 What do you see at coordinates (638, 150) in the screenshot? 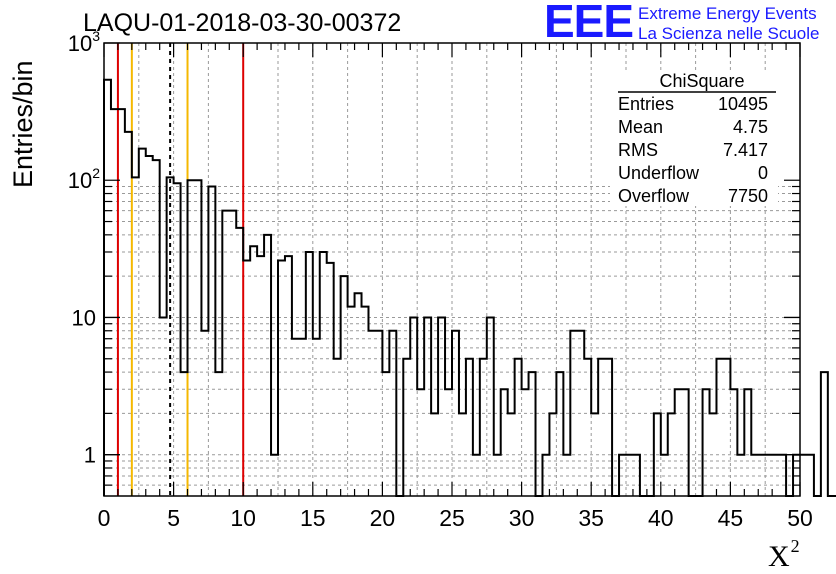
I see `stats-row-label: RMS` at bounding box center [638, 150].